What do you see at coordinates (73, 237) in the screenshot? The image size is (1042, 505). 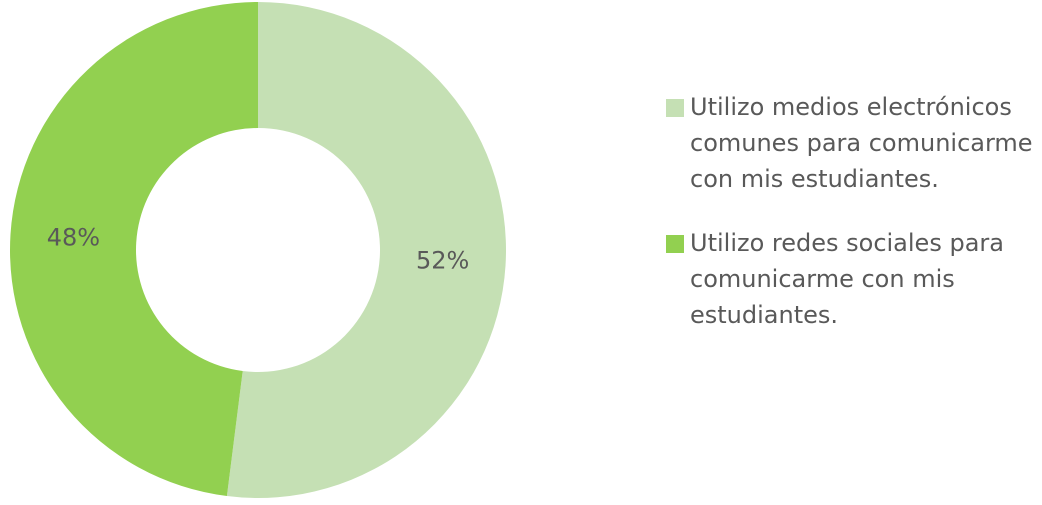 I see `data-label: 48%` at bounding box center [73, 237].